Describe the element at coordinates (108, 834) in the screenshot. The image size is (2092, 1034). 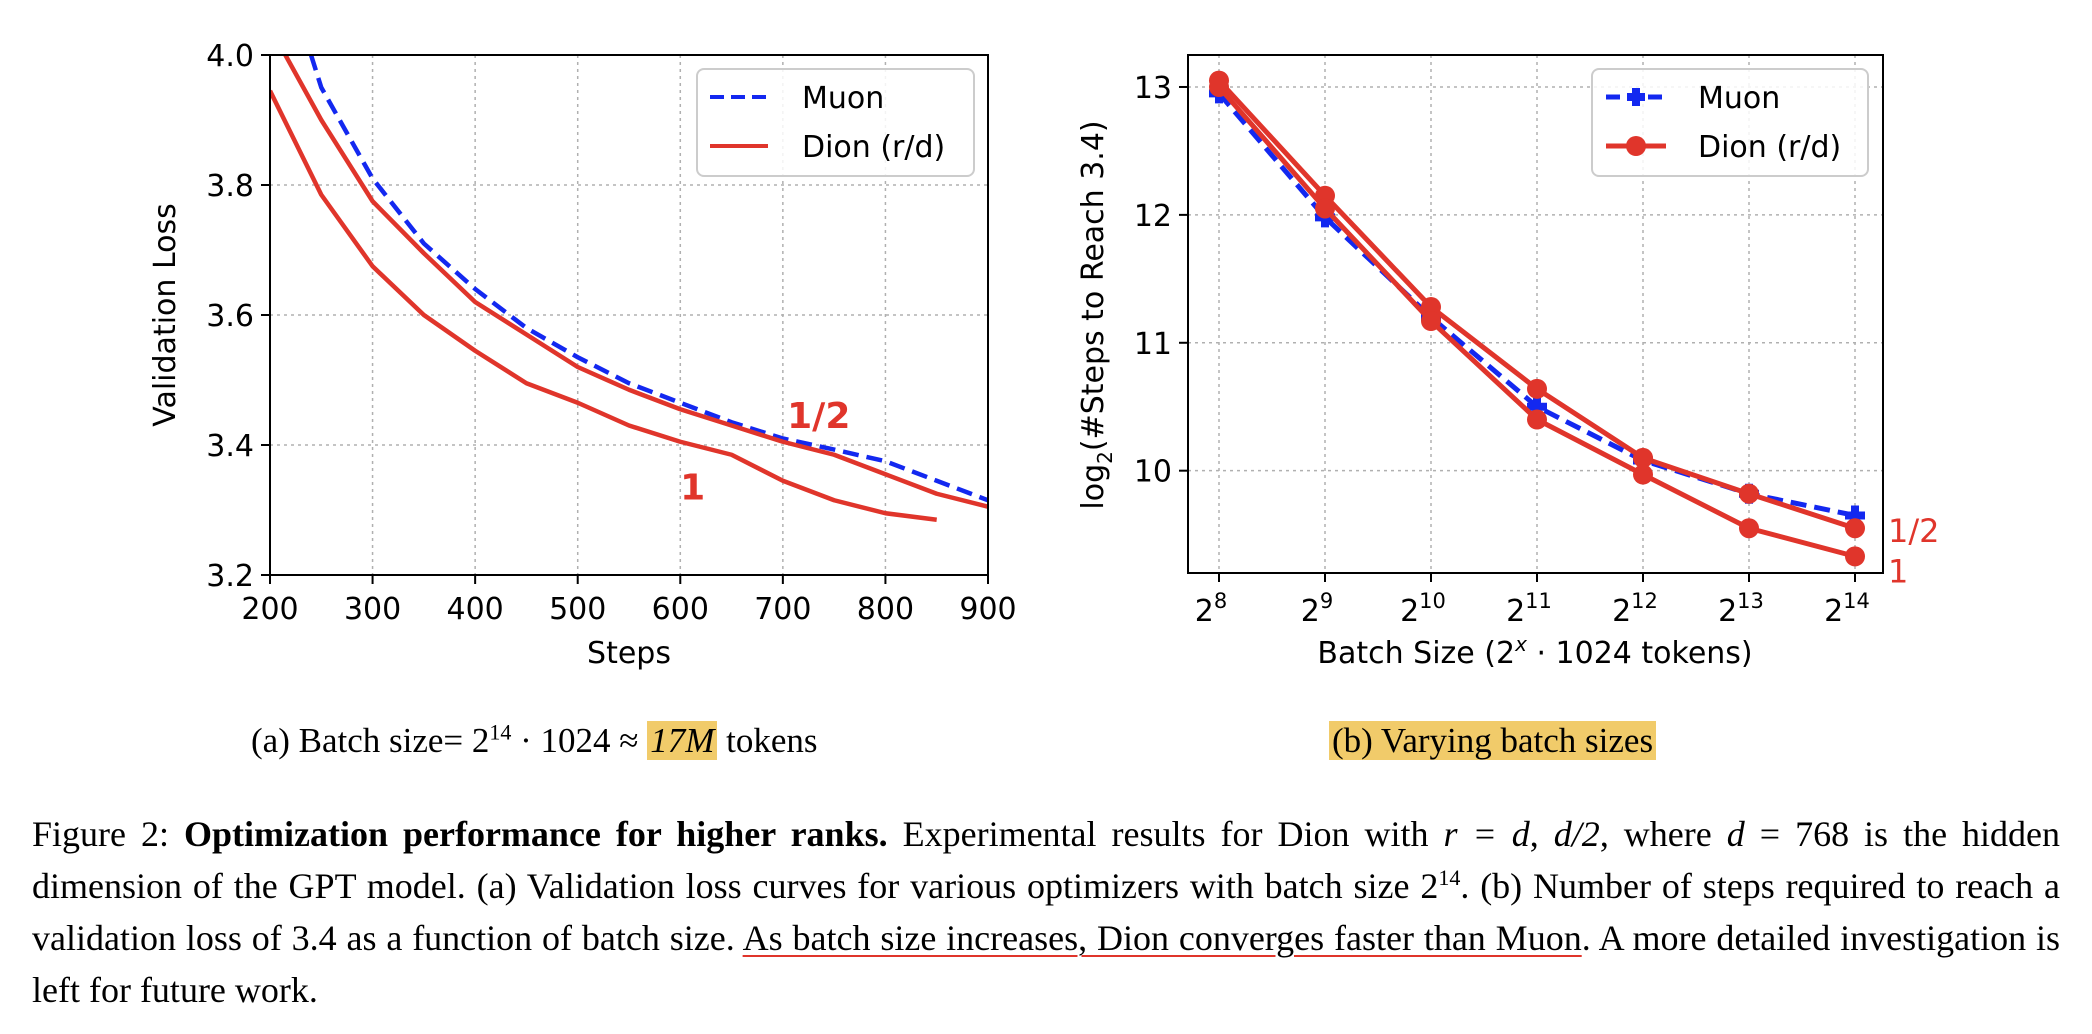
I see `figure-caption-label: Figure 2:` at that location.